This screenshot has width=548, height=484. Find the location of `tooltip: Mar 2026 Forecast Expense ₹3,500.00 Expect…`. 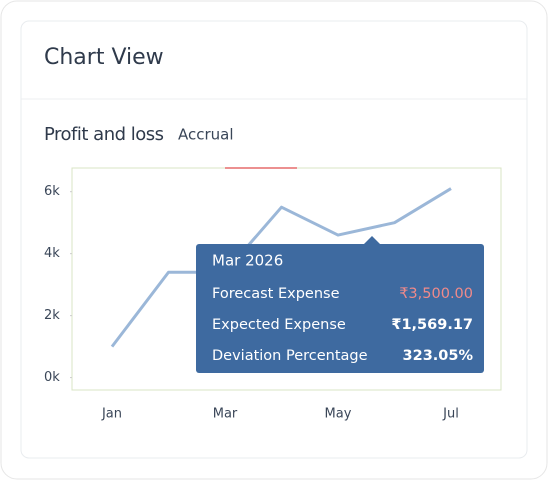

tooltip: Mar 2026 Forecast Expense ₹3,500.00 Expect… is located at coordinates (340, 304).